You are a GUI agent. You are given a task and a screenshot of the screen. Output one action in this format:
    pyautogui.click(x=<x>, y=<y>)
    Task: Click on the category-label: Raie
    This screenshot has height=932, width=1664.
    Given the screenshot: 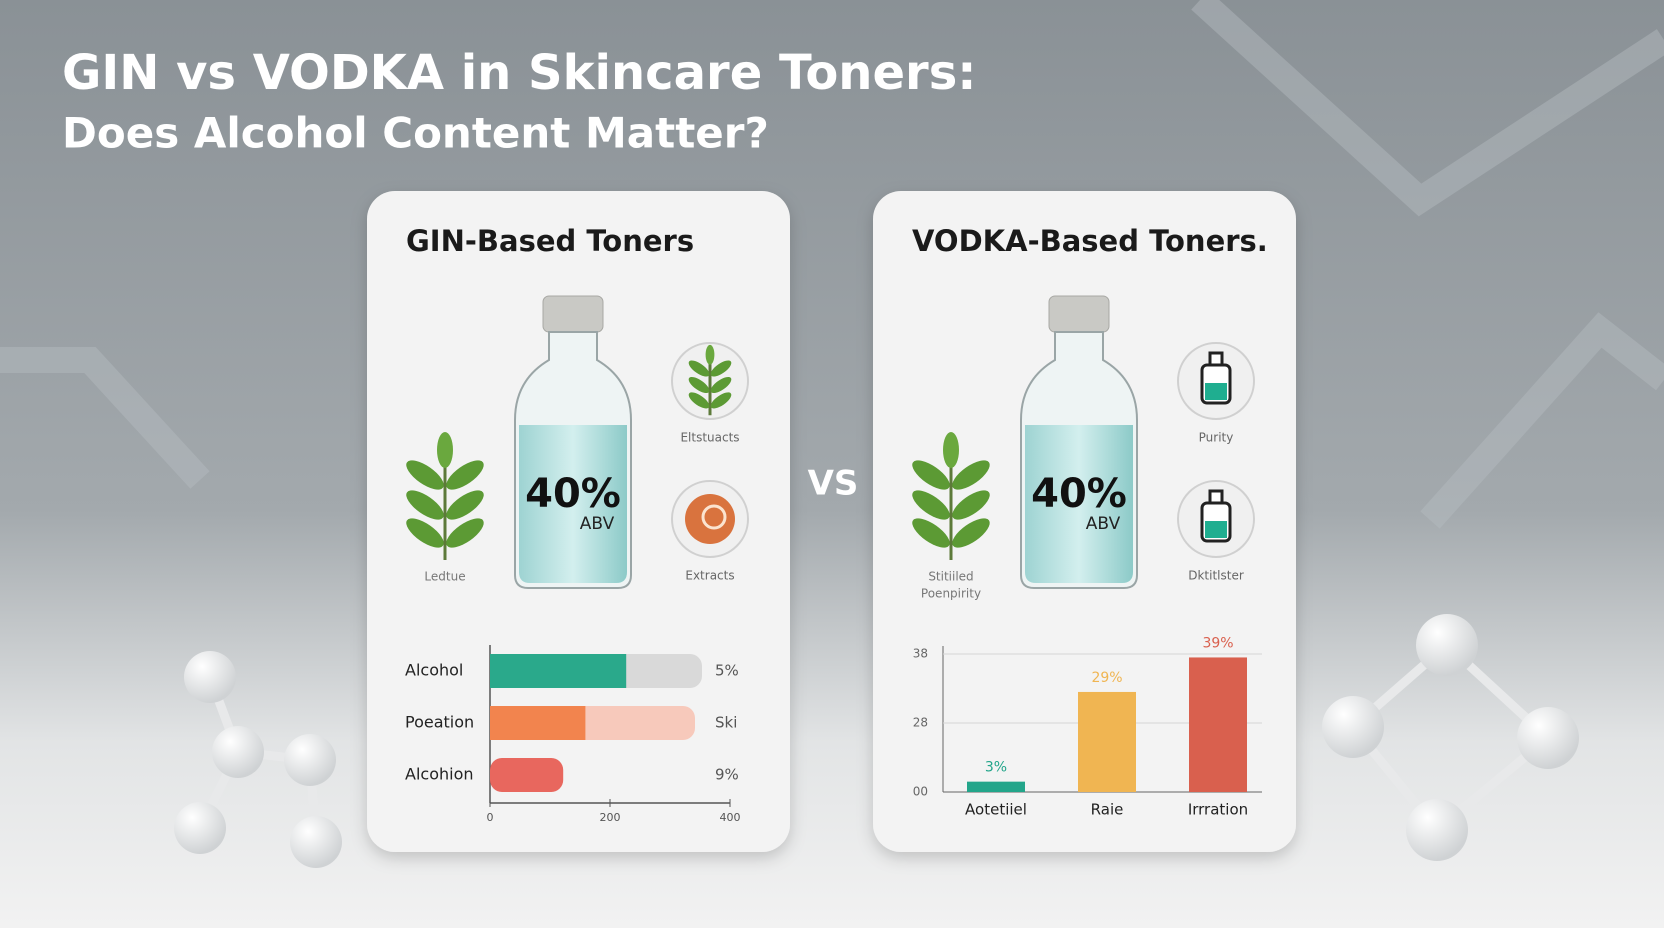 What is the action you would take?
    pyautogui.click(x=1107, y=810)
    